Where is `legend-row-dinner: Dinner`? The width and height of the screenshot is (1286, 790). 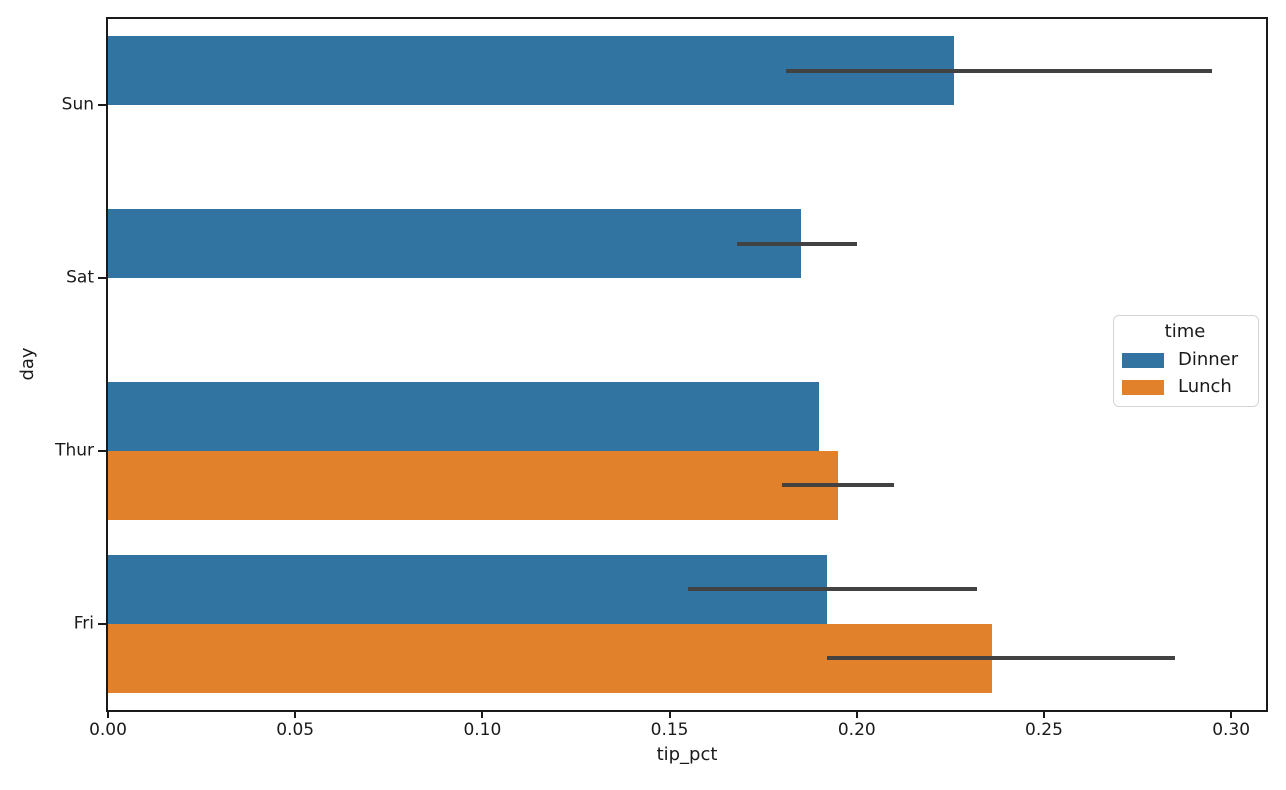
legend-row-dinner: Dinner is located at coordinates (1185, 360).